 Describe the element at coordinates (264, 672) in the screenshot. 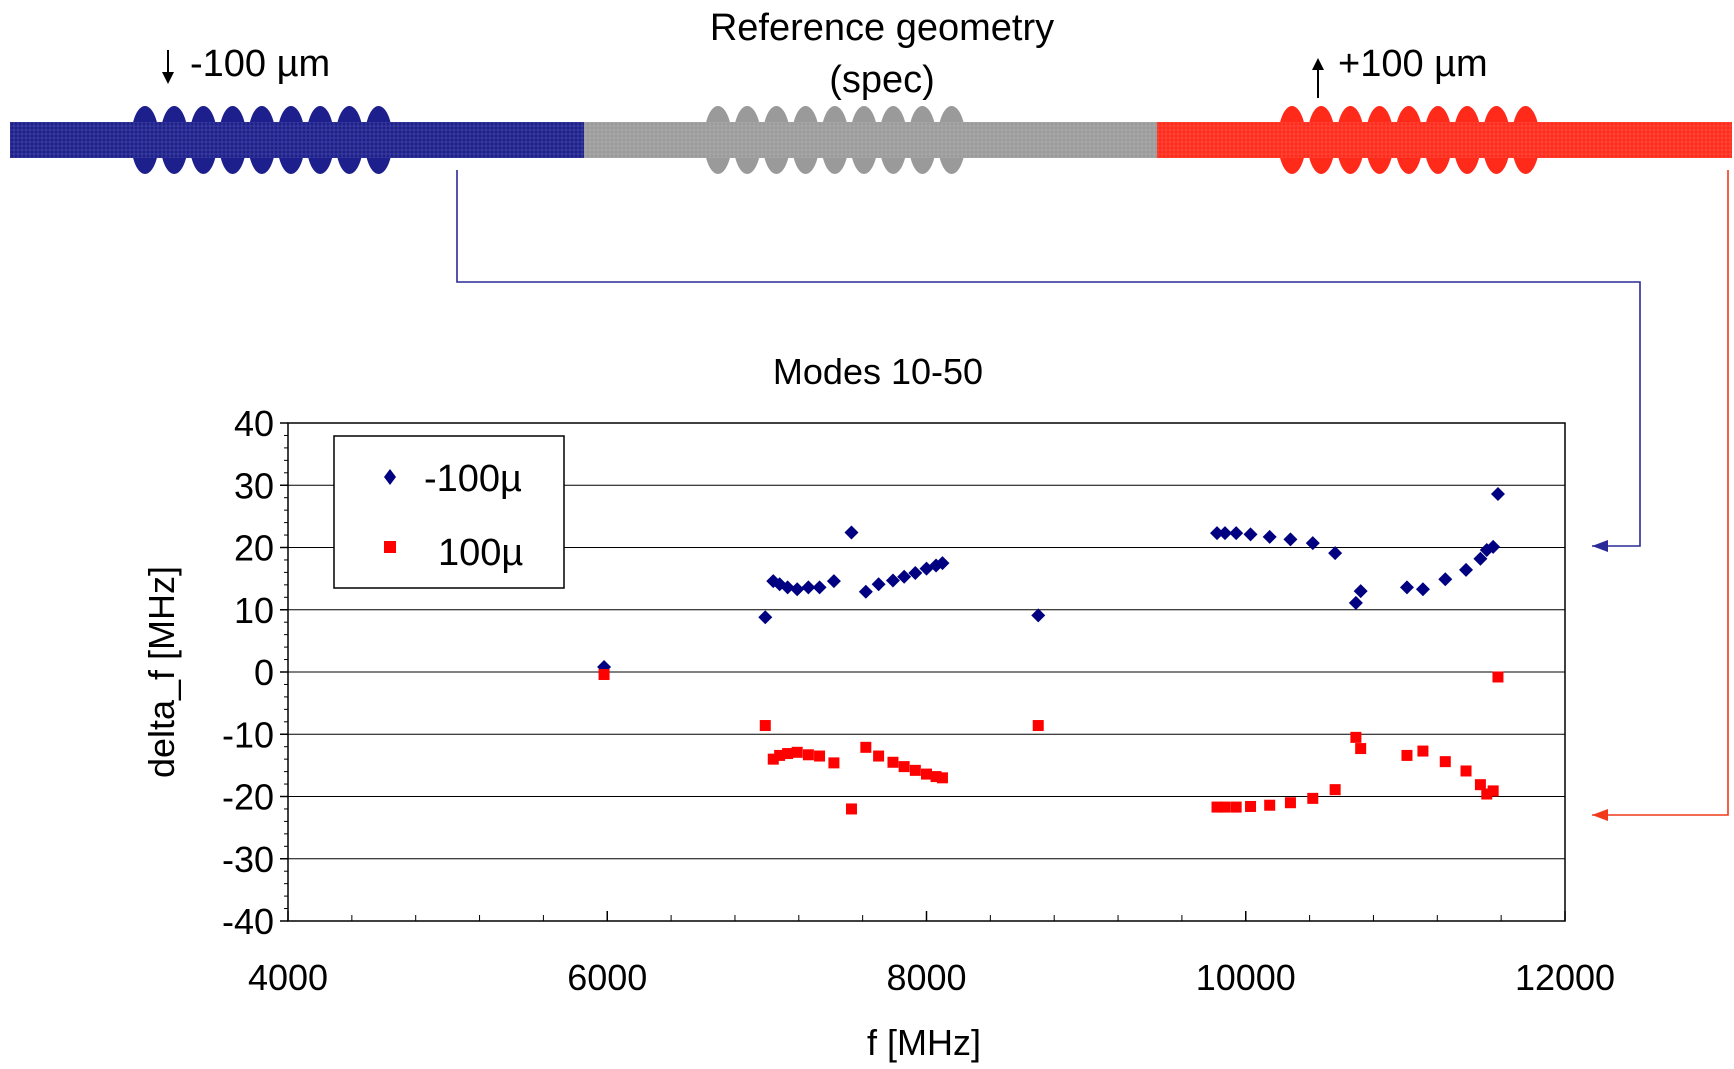

I see `y-tick-label: 0` at that location.